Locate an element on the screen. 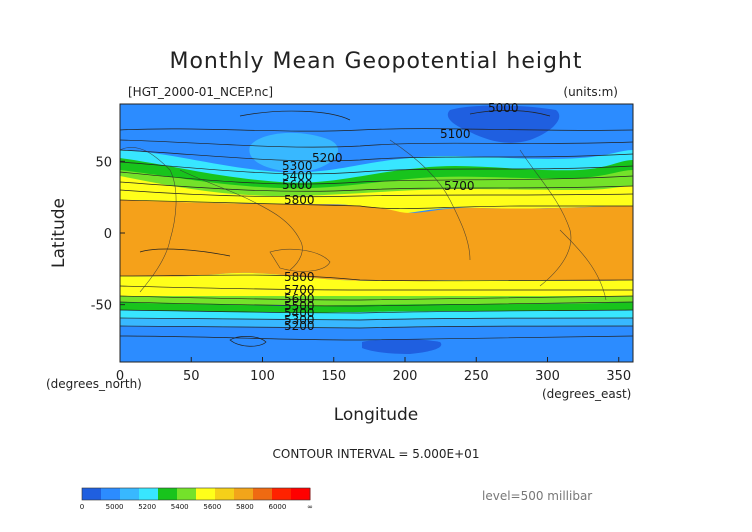  colorbar-label: 6000 is located at coordinates (278, 507).